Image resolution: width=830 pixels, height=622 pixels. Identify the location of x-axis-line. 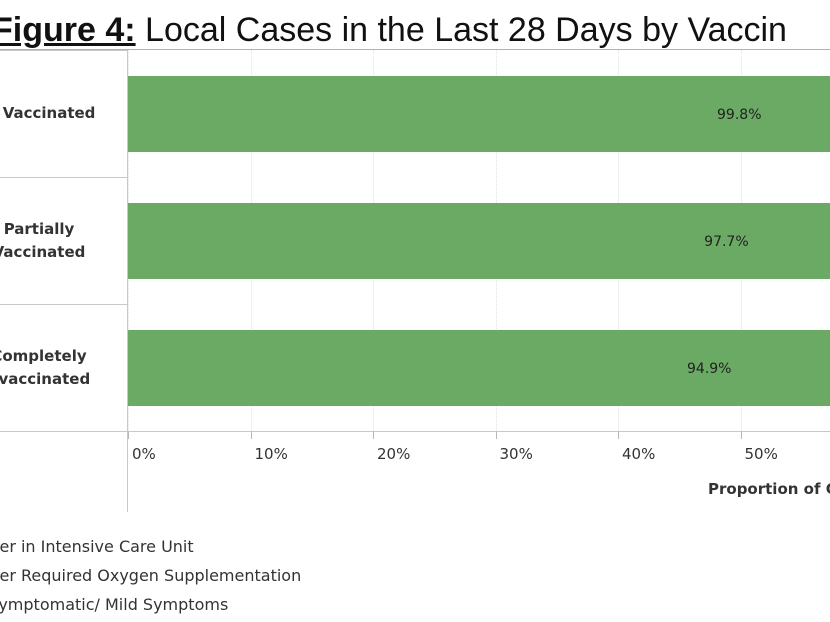
(478, 431).